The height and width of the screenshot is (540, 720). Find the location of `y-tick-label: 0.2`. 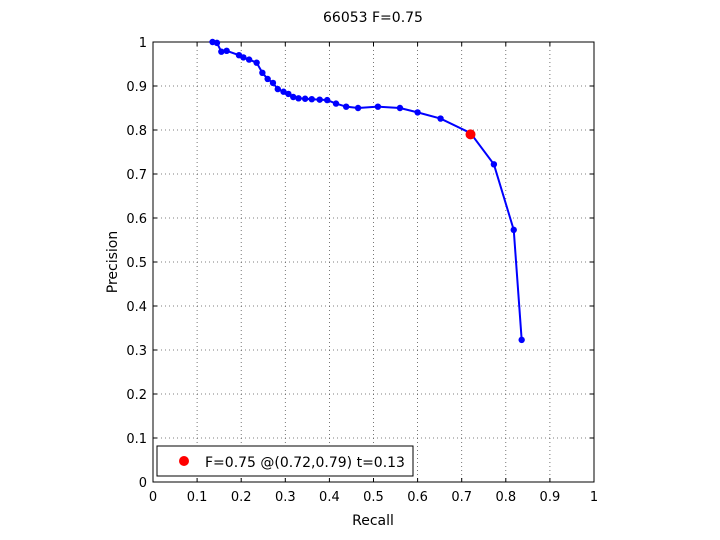

y-tick-label: 0.2 is located at coordinates (136, 395).